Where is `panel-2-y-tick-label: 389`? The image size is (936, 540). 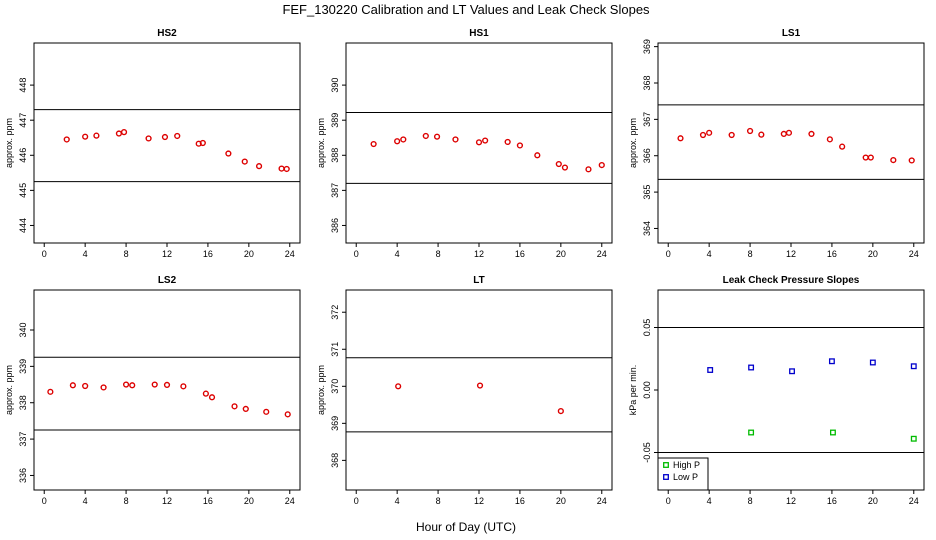 panel-2-y-tick-label: 389 is located at coordinates (335, 120).